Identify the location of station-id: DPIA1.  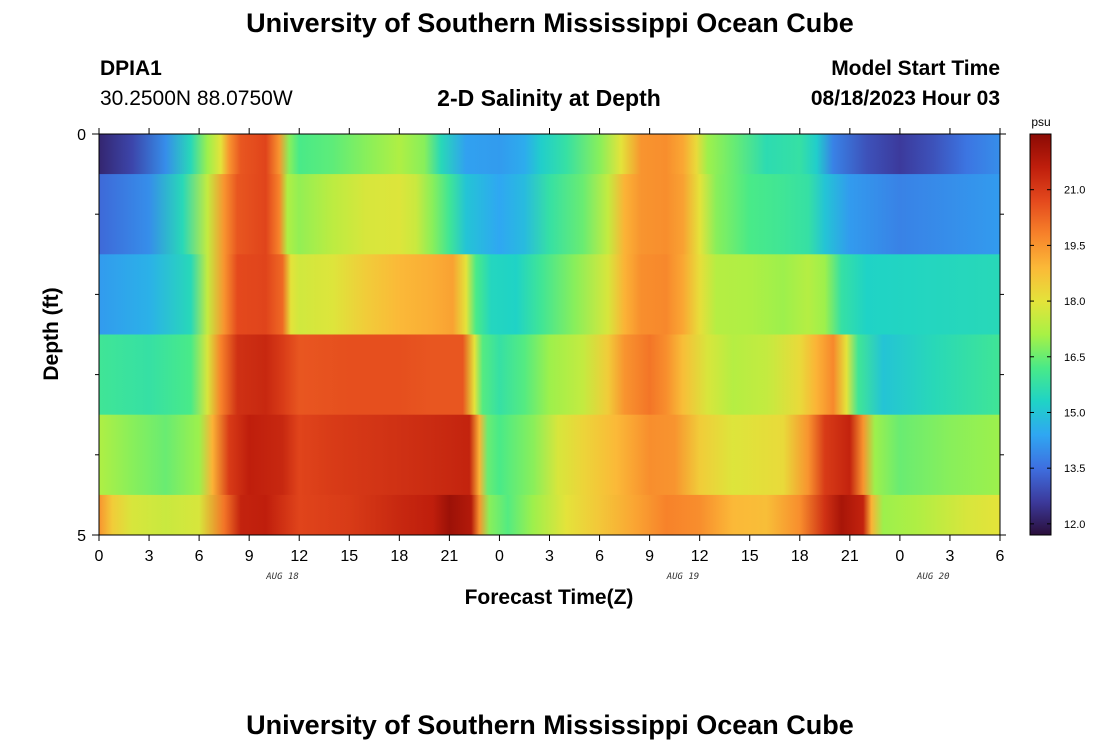
(131, 68).